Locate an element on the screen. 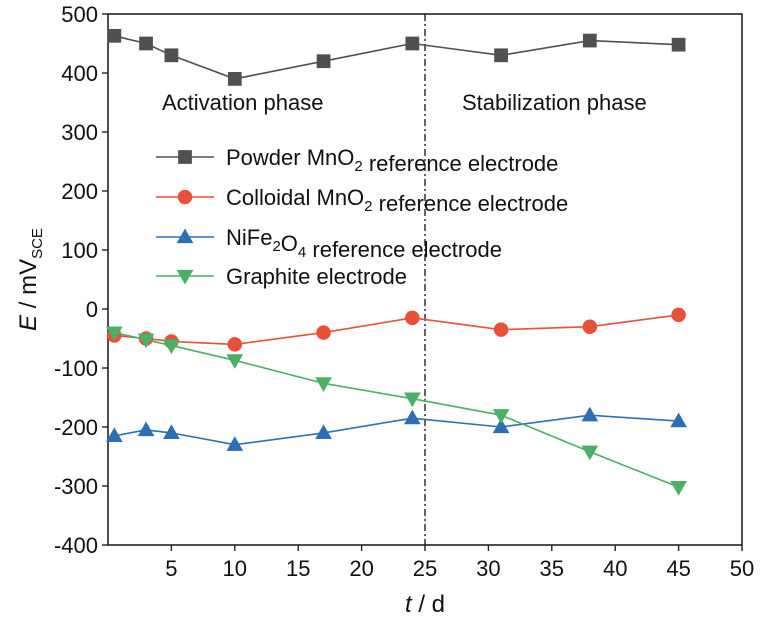 Image resolution: width=768 pixels, height=622 pixels. series-colloidal-mno2 is located at coordinates (396, 329).